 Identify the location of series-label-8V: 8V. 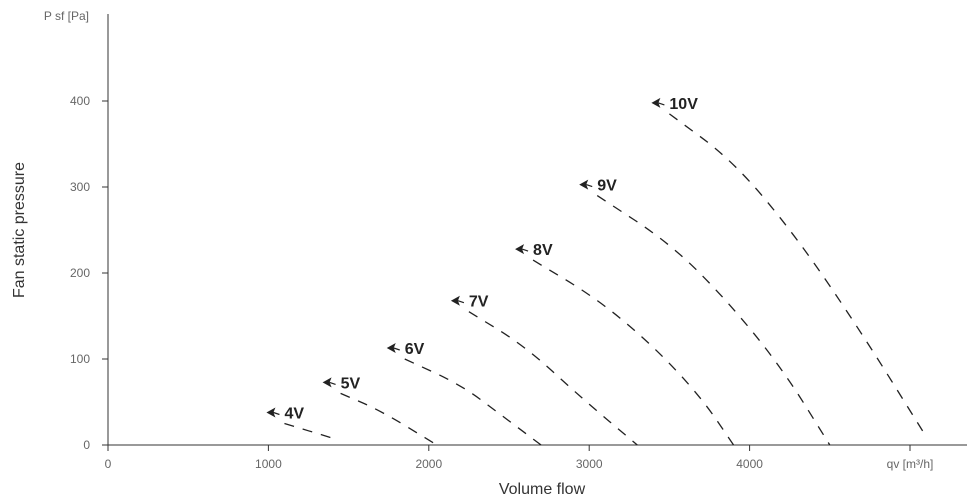
(543, 250).